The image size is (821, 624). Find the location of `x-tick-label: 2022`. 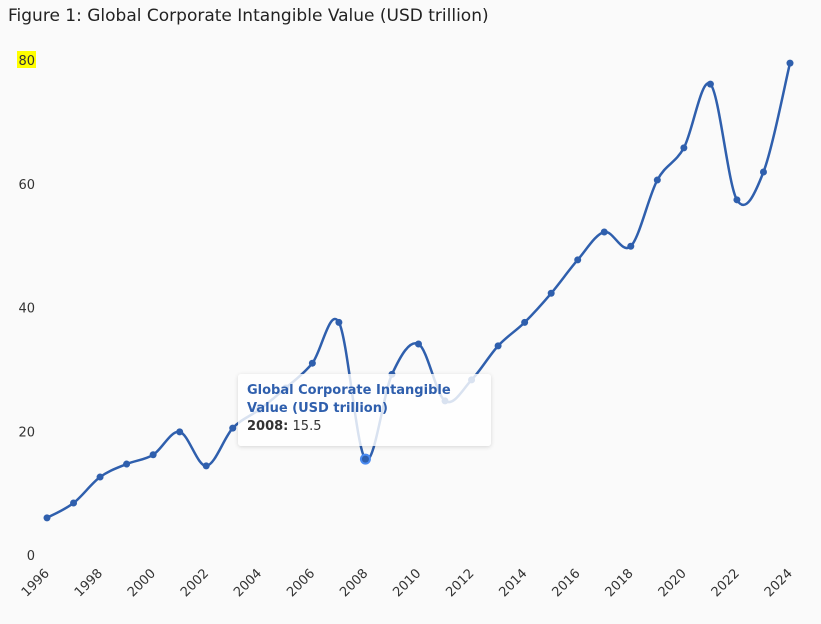

x-tick-label: 2022 is located at coordinates (726, 583).